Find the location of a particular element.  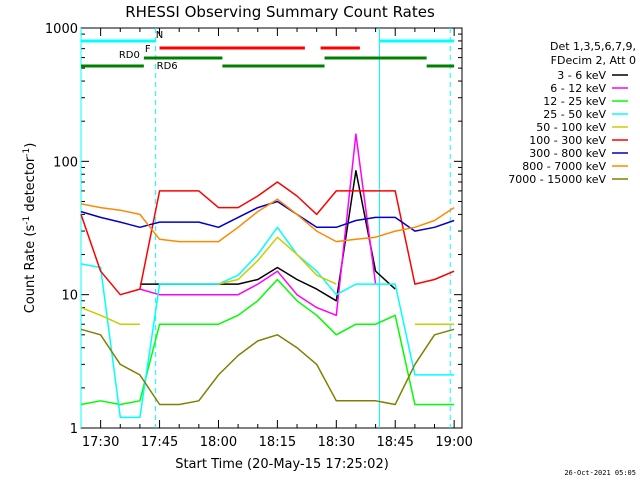

y-axis-label: Count Rate (s-1 detector-1) is located at coordinates (30, 228).